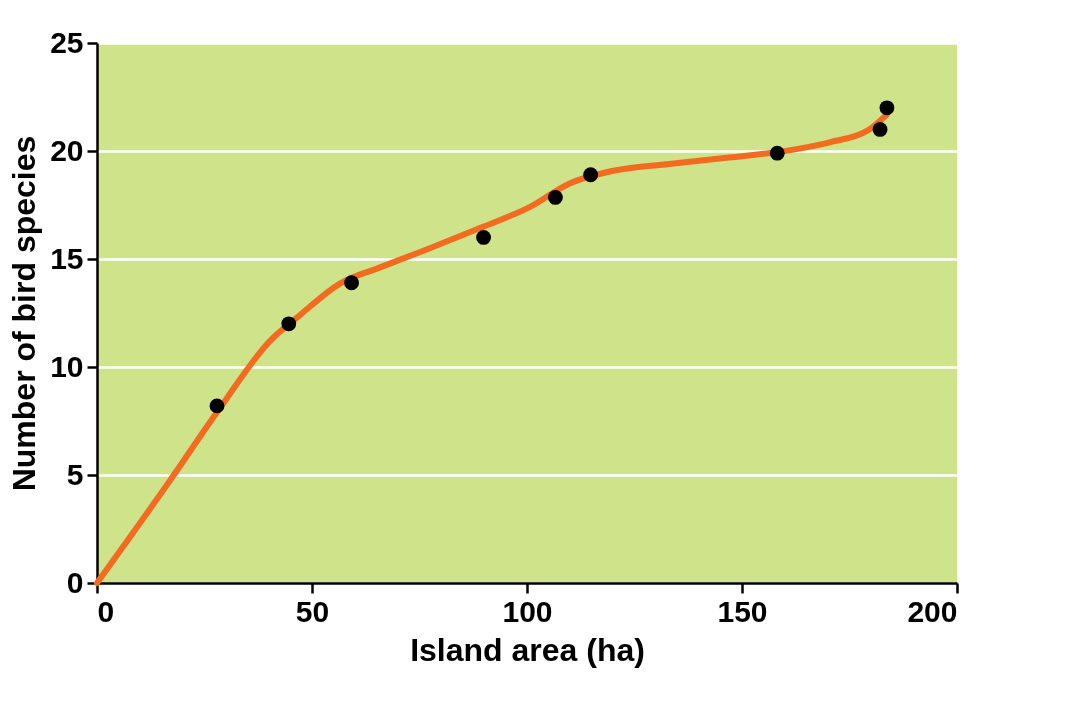  I want to click on y-tick-label: 20, so click(67, 150).